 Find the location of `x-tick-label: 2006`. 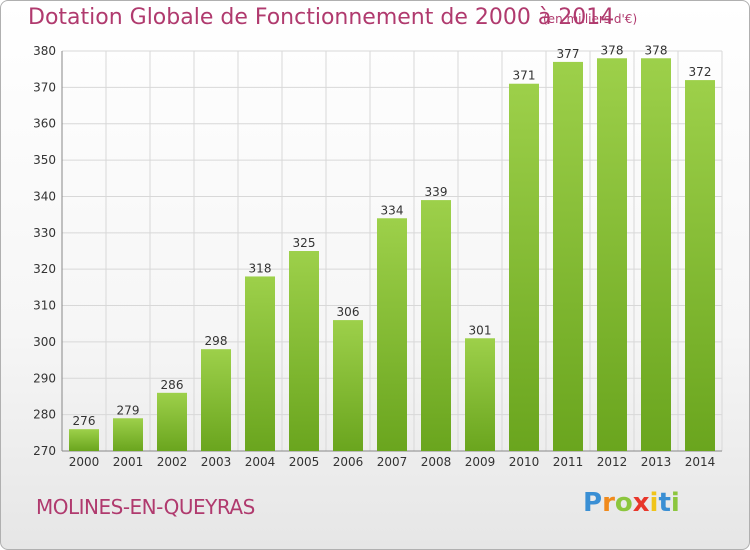

x-tick-label: 2006 is located at coordinates (348, 462).